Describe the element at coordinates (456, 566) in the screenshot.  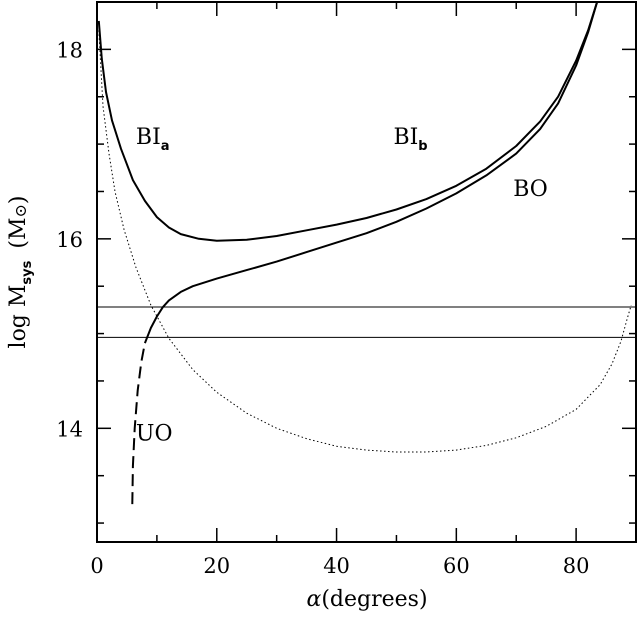
I see `x-tick-label: 60` at that location.